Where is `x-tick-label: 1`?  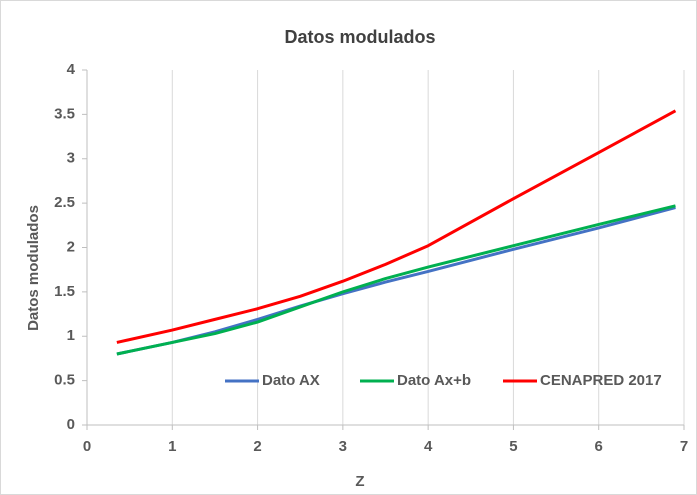
x-tick-label: 1 is located at coordinates (172, 446).